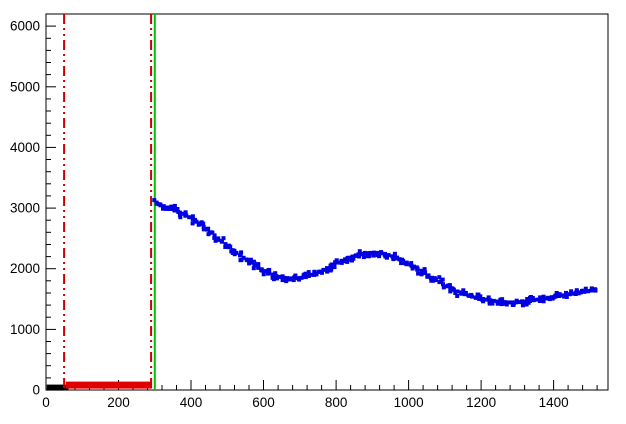 The image size is (626, 424). Describe the element at coordinates (191, 402) in the screenshot. I see `svg-text: 400` at that location.